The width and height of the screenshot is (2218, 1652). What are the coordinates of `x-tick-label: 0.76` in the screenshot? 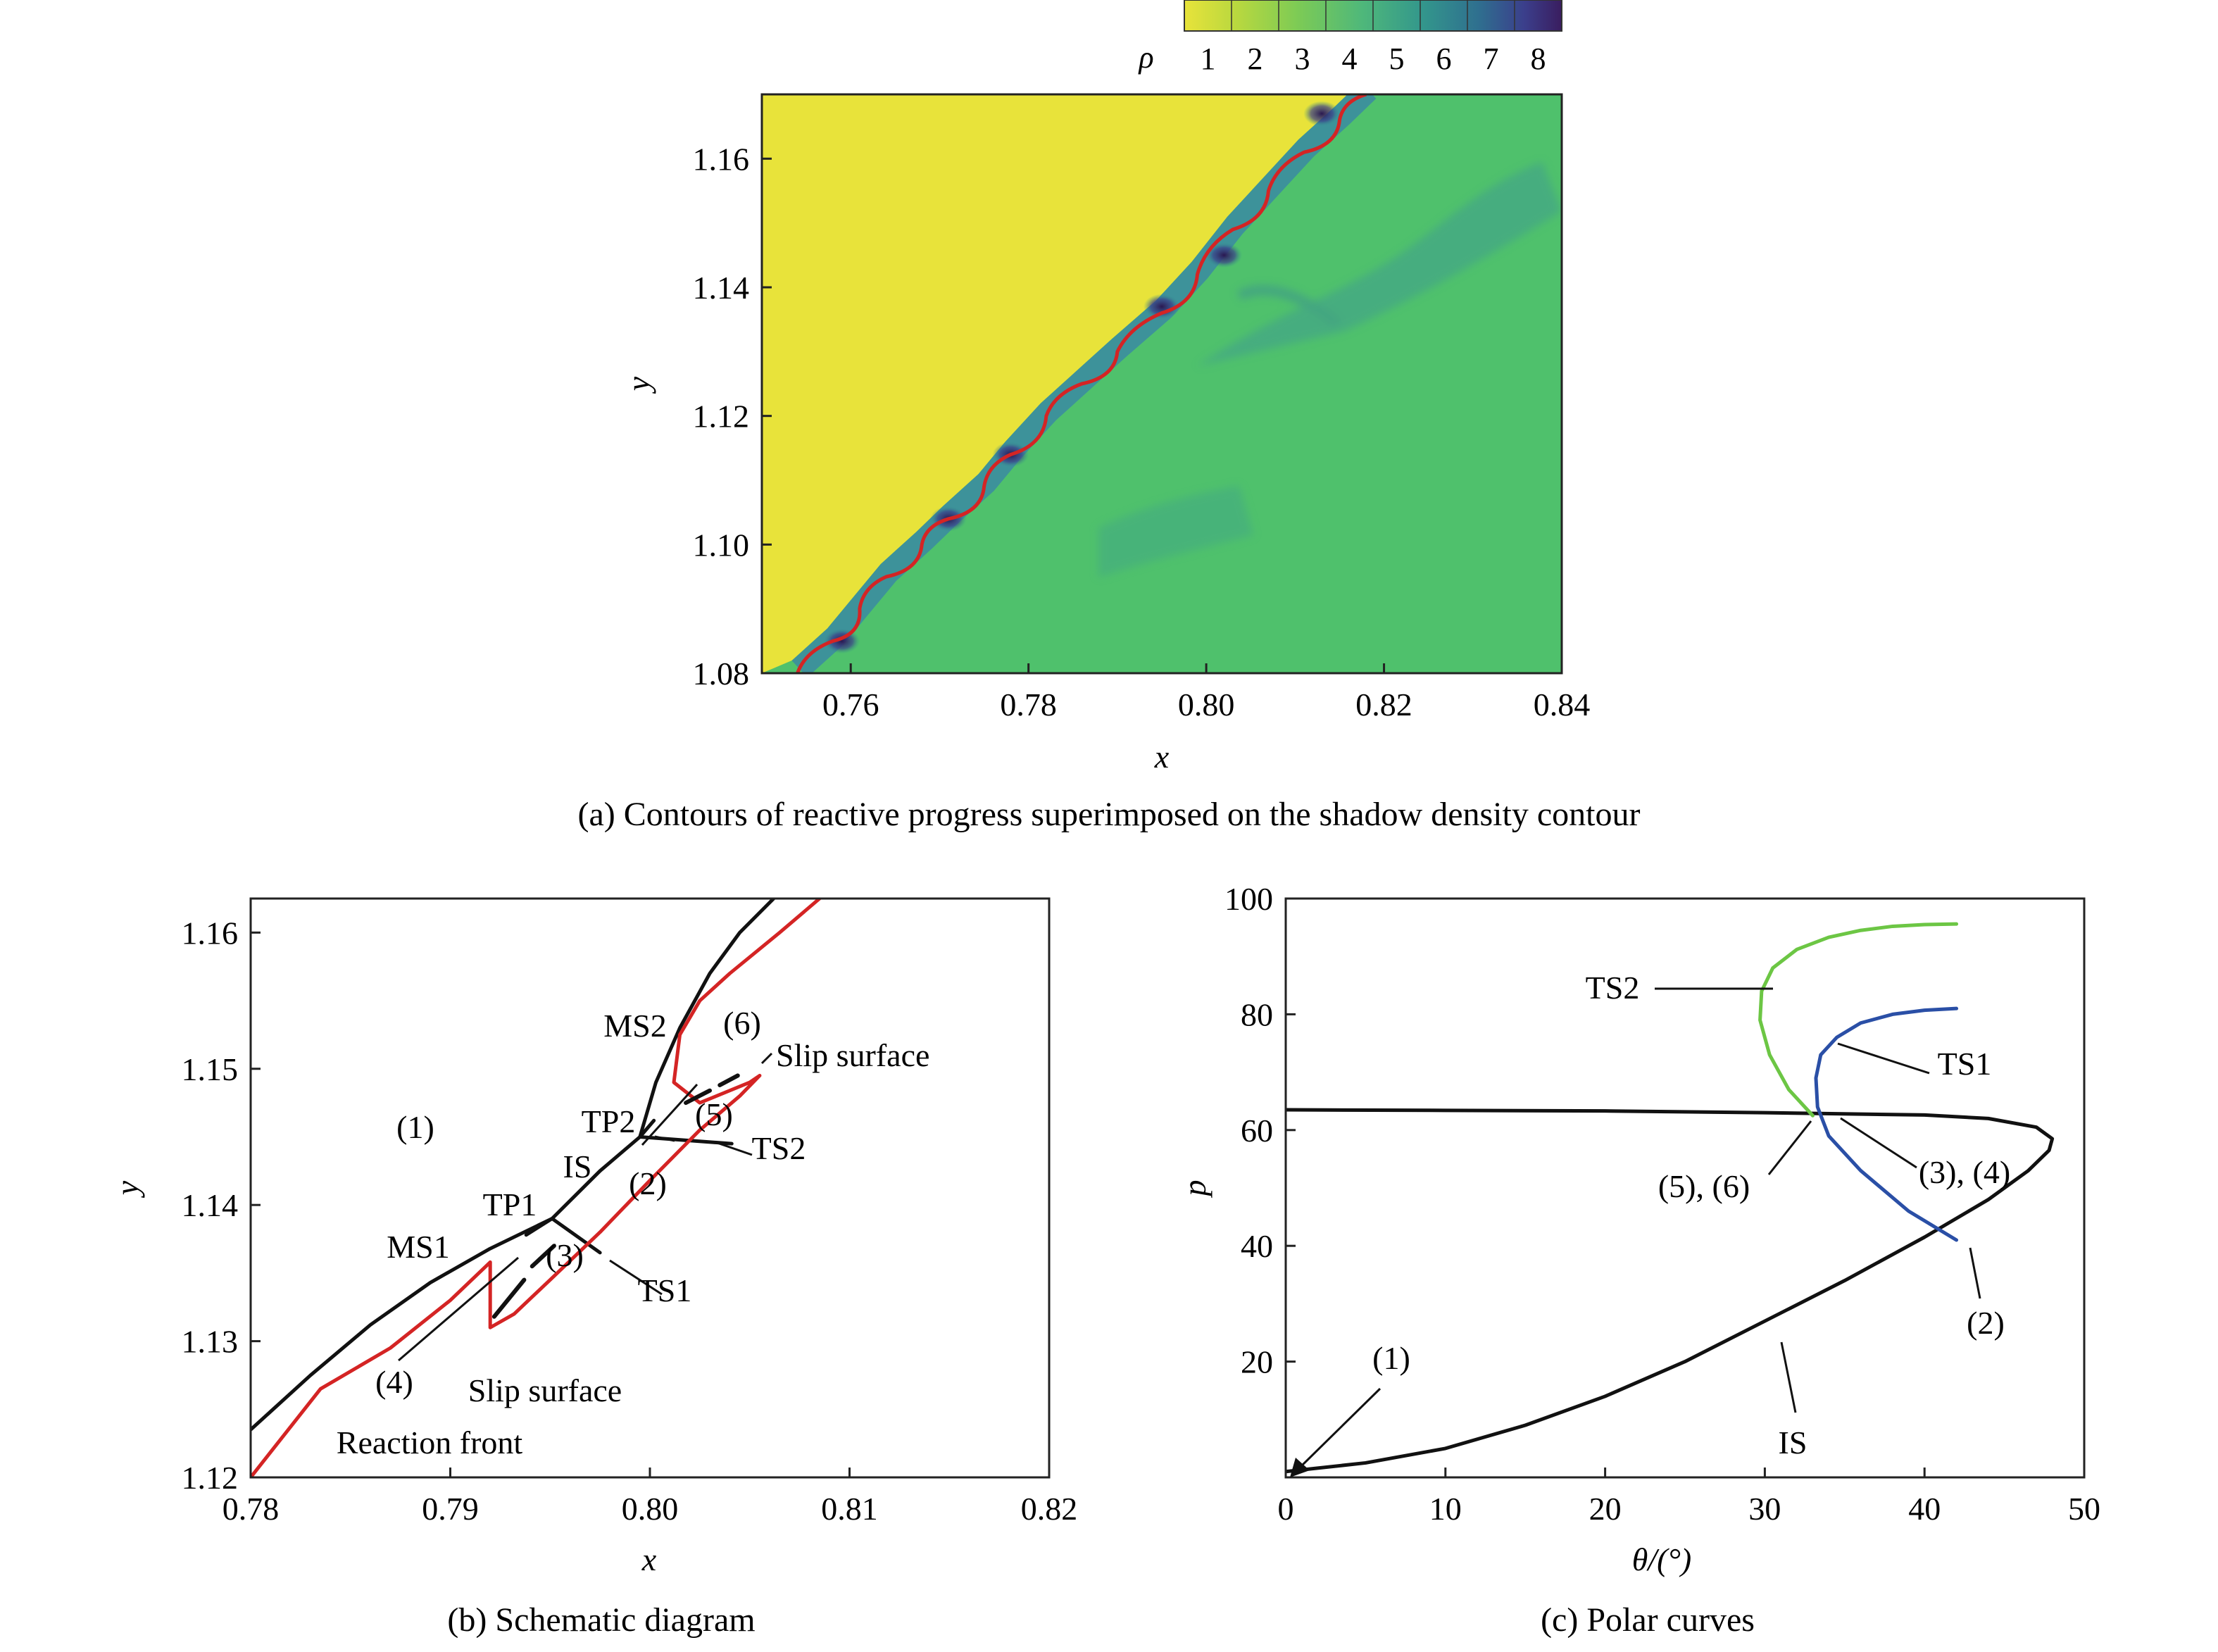 It's located at (850, 704).